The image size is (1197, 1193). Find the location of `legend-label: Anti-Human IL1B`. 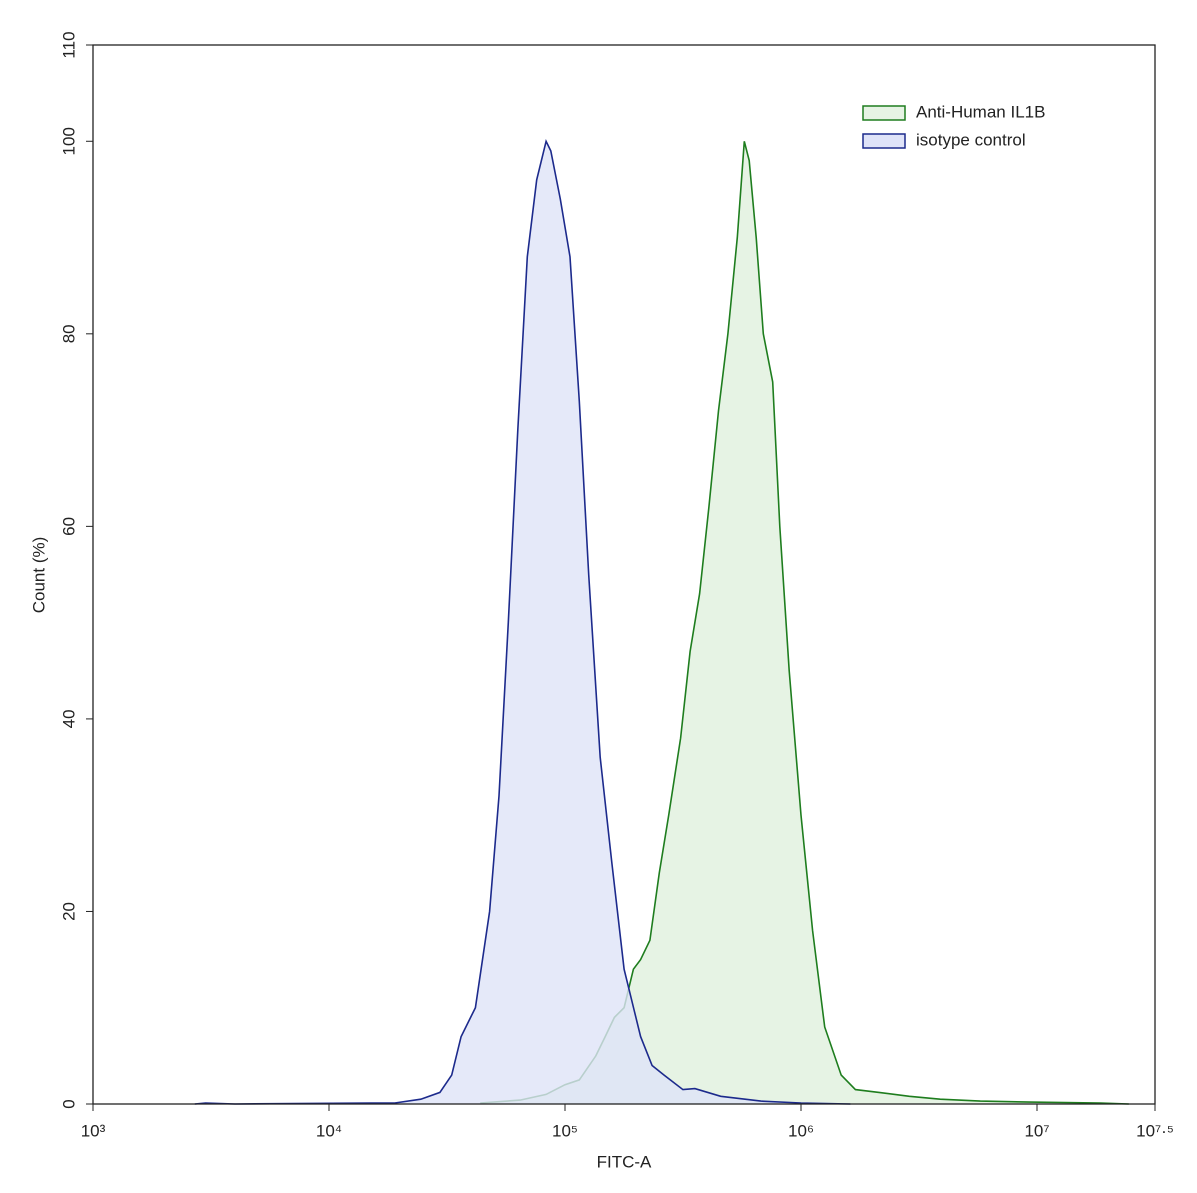

legend-label: Anti-Human IL1B is located at coordinates (980, 111).